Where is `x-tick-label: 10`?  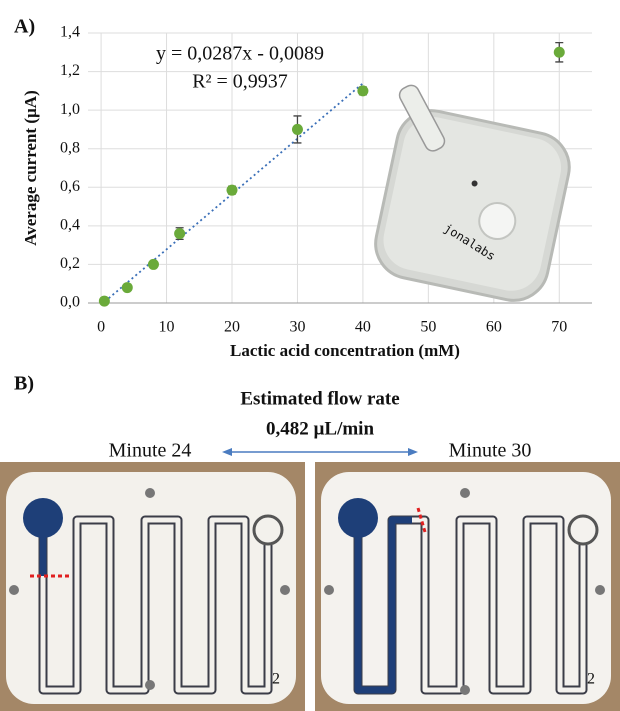
x-tick-label: 10 is located at coordinates (167, 327).